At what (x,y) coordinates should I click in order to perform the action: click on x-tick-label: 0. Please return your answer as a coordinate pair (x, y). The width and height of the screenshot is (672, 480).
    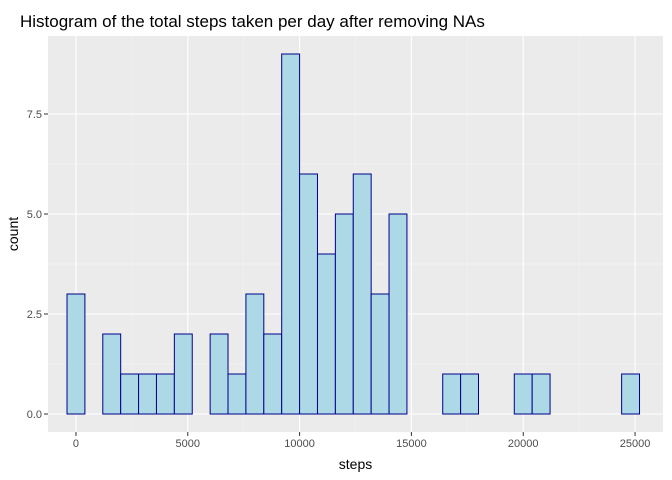
    Looking at the image, I should click on (76, 444).